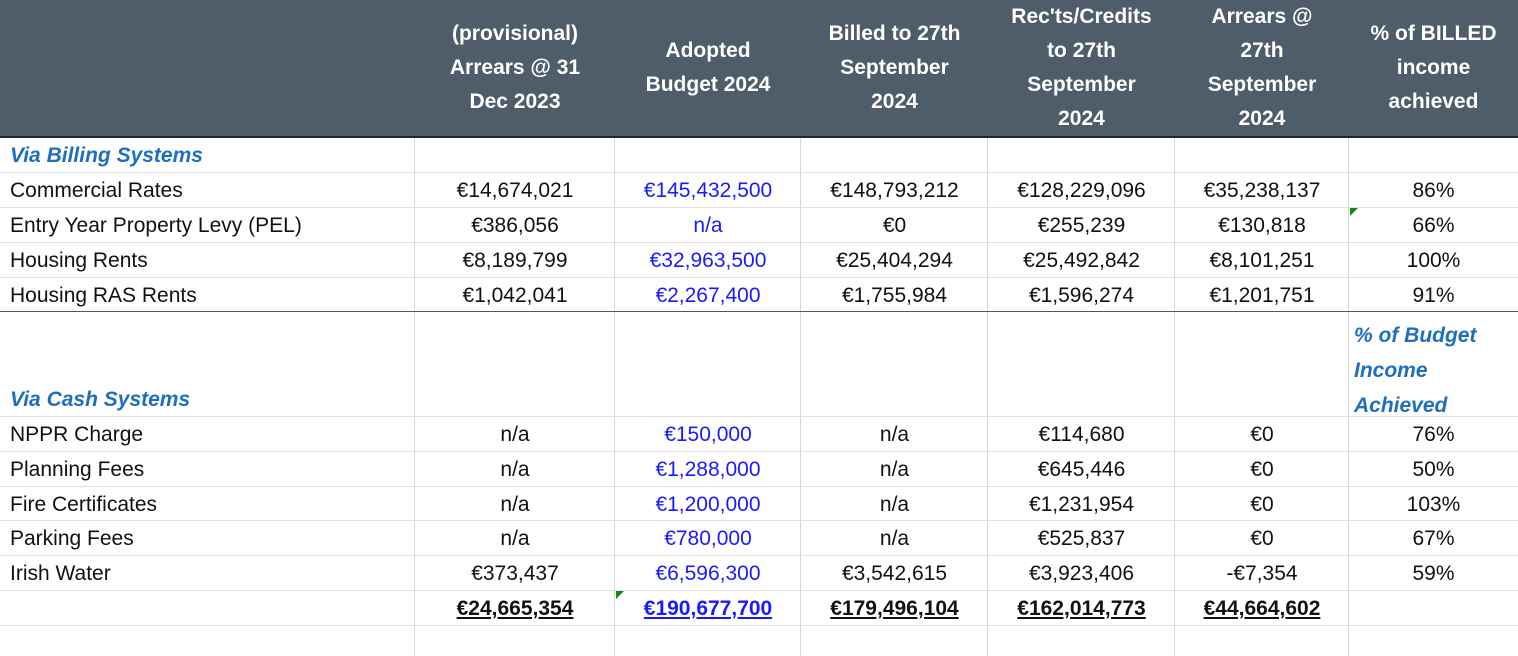 The height and width of the screenshot is (656, 1518). Describe the element at coordinates (1262, 190) in the screenshot. I see `cell-arrears-sept: €35,238,137` at that location.